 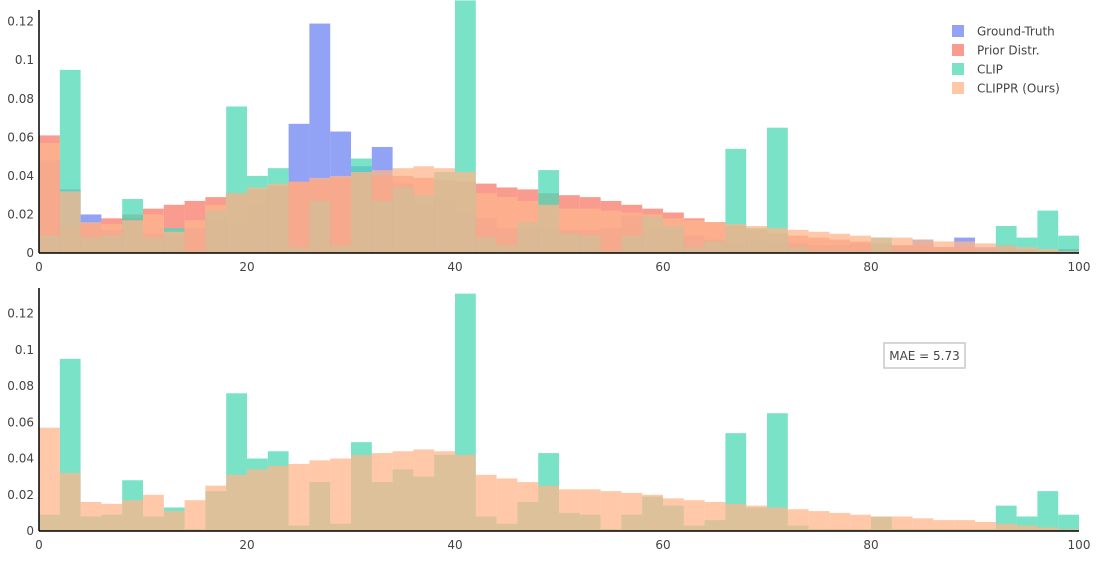 I want to click on legend-item: Prior Distr., so click(x=996, y=51).